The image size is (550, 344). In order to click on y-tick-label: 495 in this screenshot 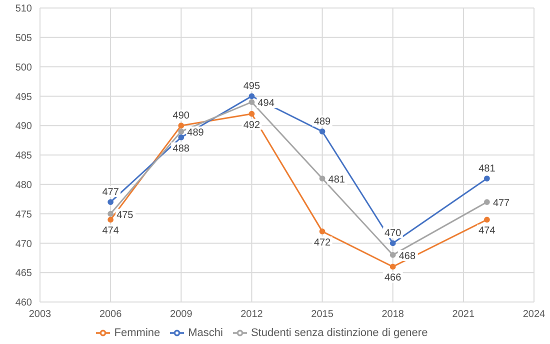, I will do `click(23, 97)`.